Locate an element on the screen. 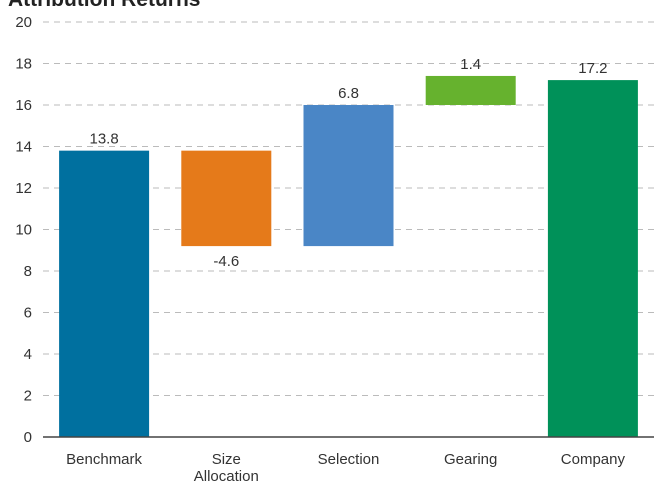  x-tick-label-box: Company is located at coordinates (592, 459).